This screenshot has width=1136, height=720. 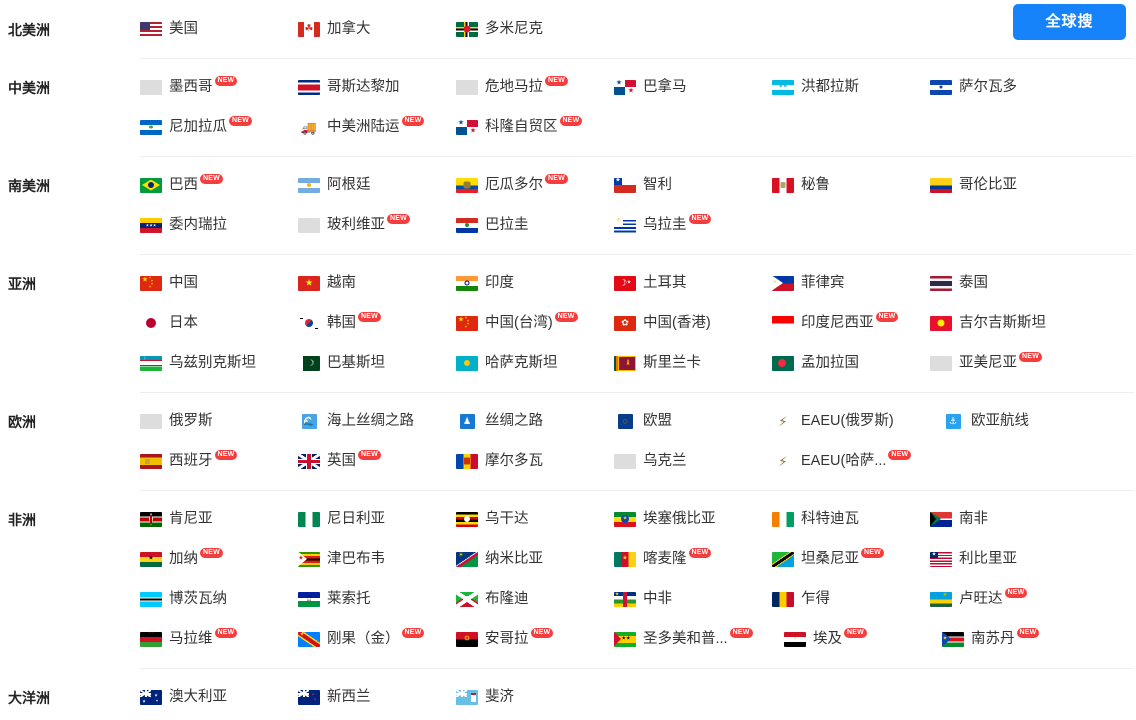 I want to click on country-link: ☀ 卢旺达 NEW, so click(x=1009, y=599).